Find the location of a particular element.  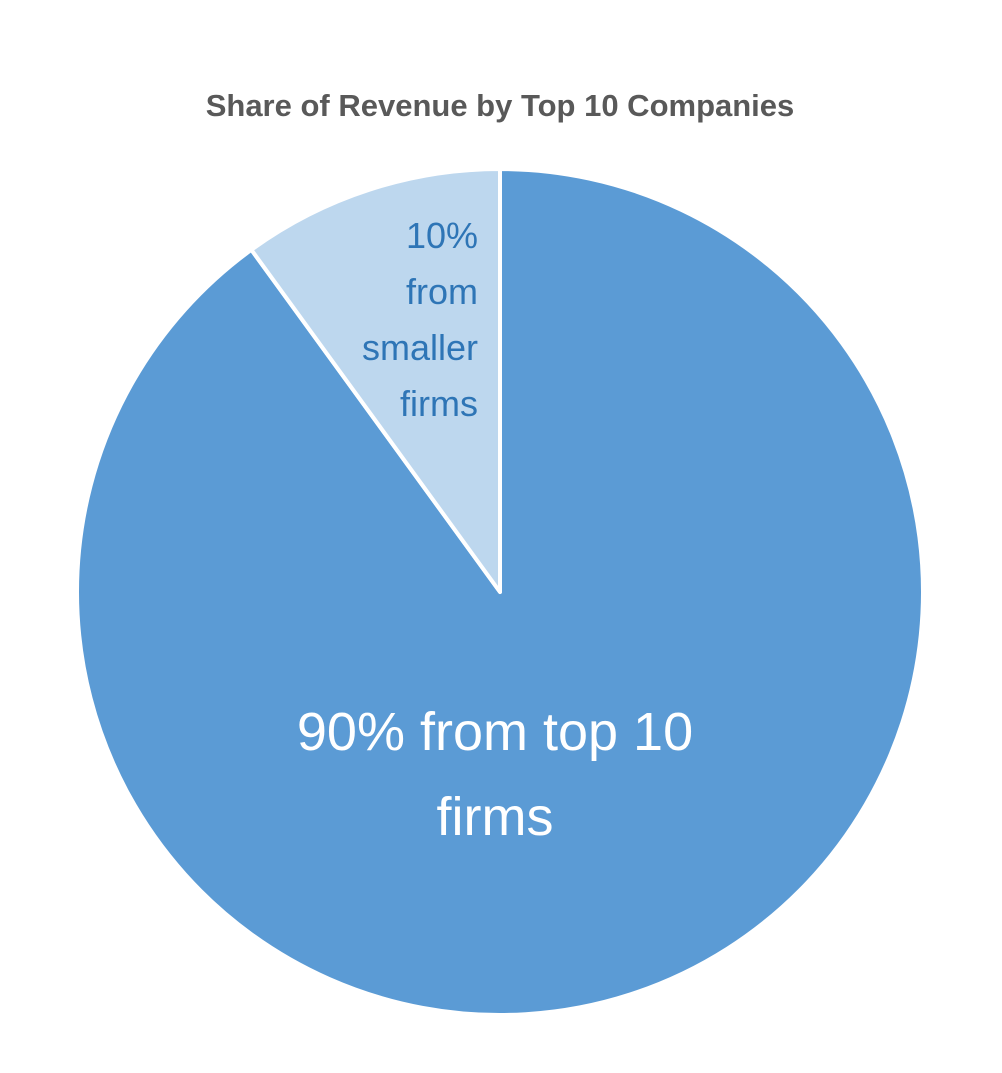

data-label-box: 10% from smaller firms is located at coordinates (419, 319).